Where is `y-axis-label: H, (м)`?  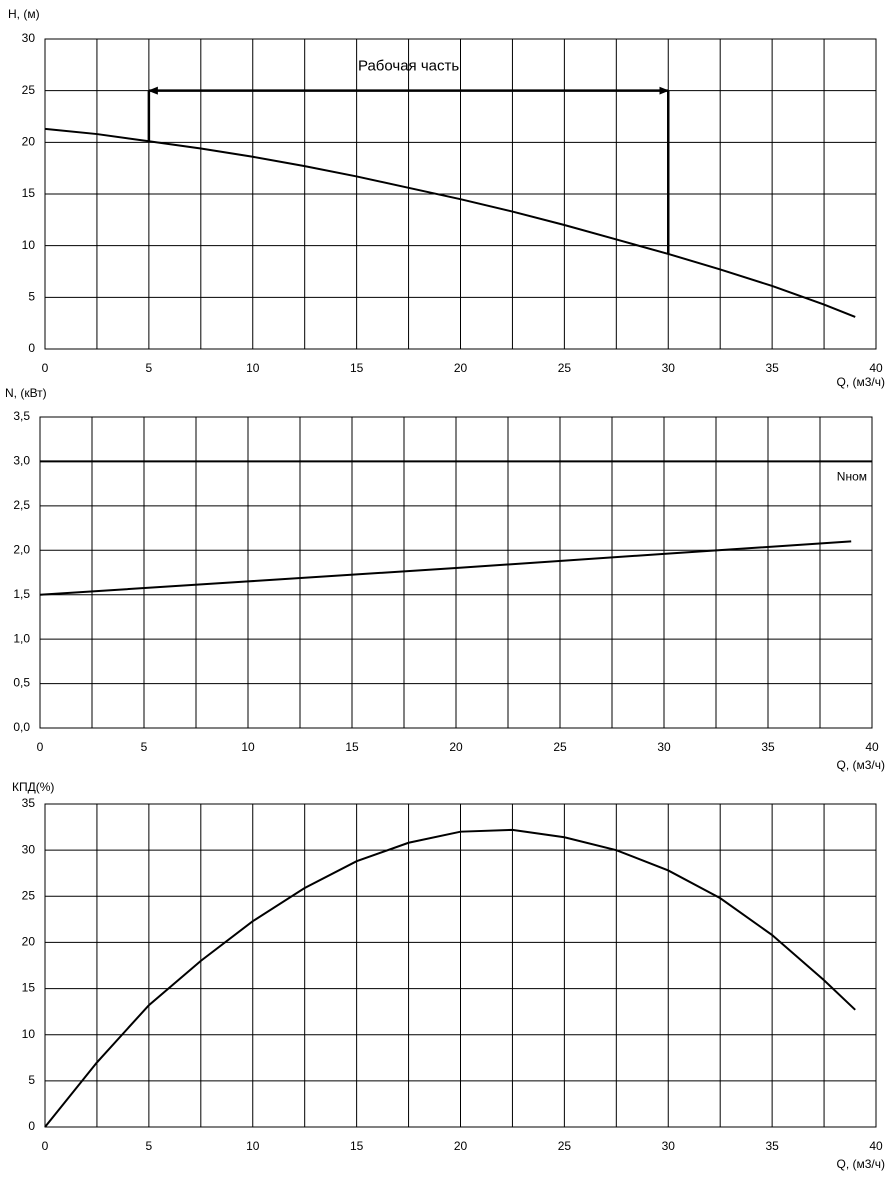 y-axis-label: H, (м) is located at coordinates (24, 14).